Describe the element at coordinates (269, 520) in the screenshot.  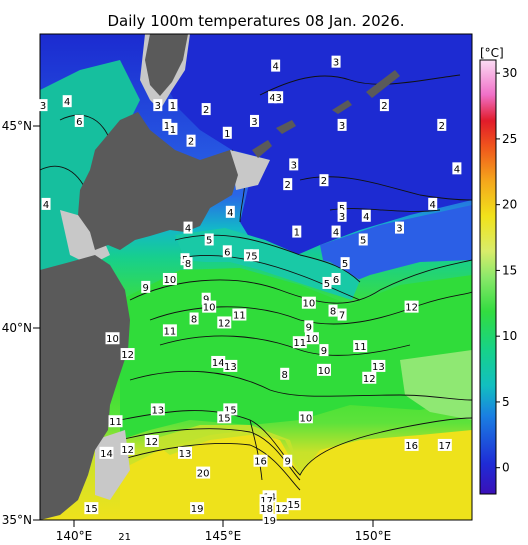
I see `contour-label: 19` at that location.